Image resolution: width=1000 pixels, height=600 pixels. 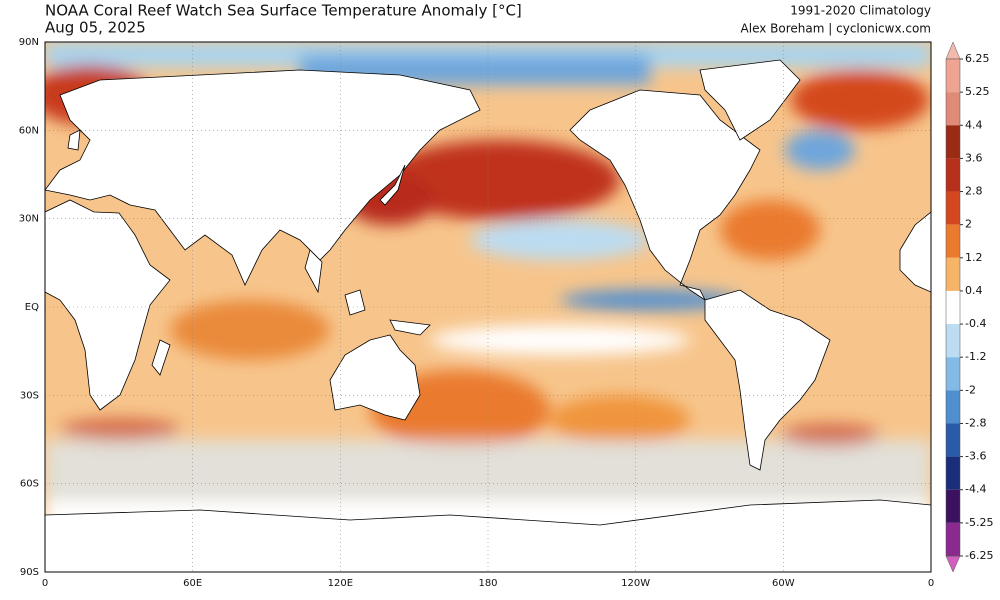 What do you see at coordinates (979, 522) in the screenshot?
I see `colorbar-tick-label: -5.25` at bounding box center [979, 522].